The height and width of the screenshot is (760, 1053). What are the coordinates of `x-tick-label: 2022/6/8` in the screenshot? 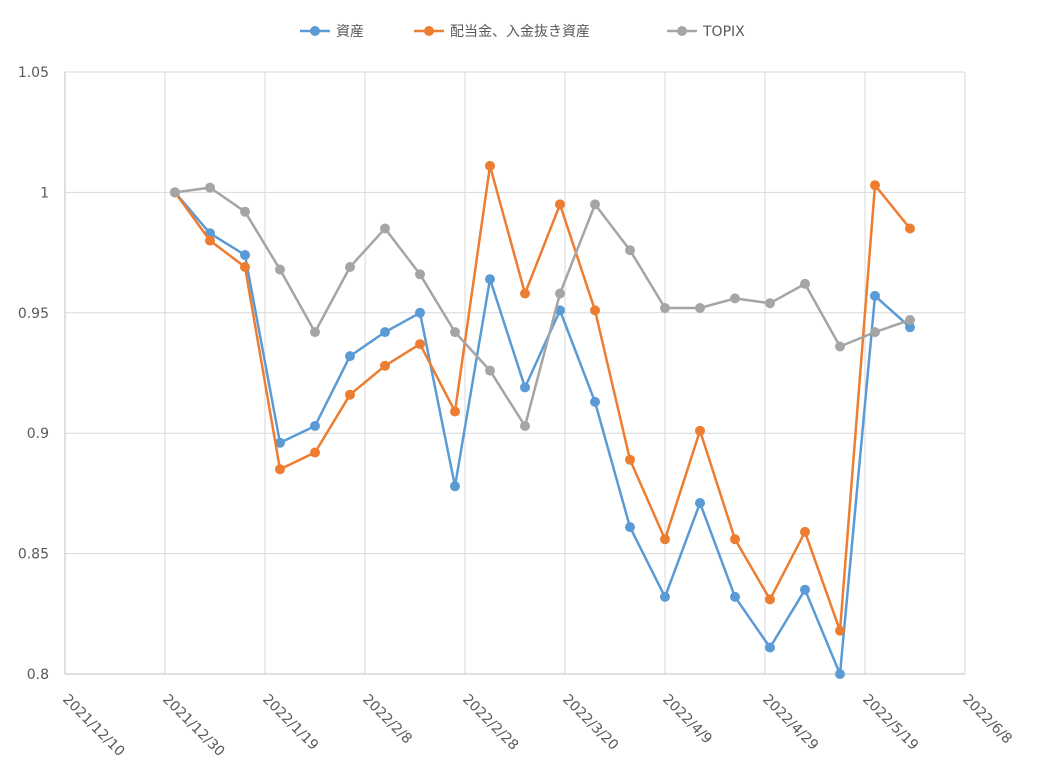 It's located at (987, 720).